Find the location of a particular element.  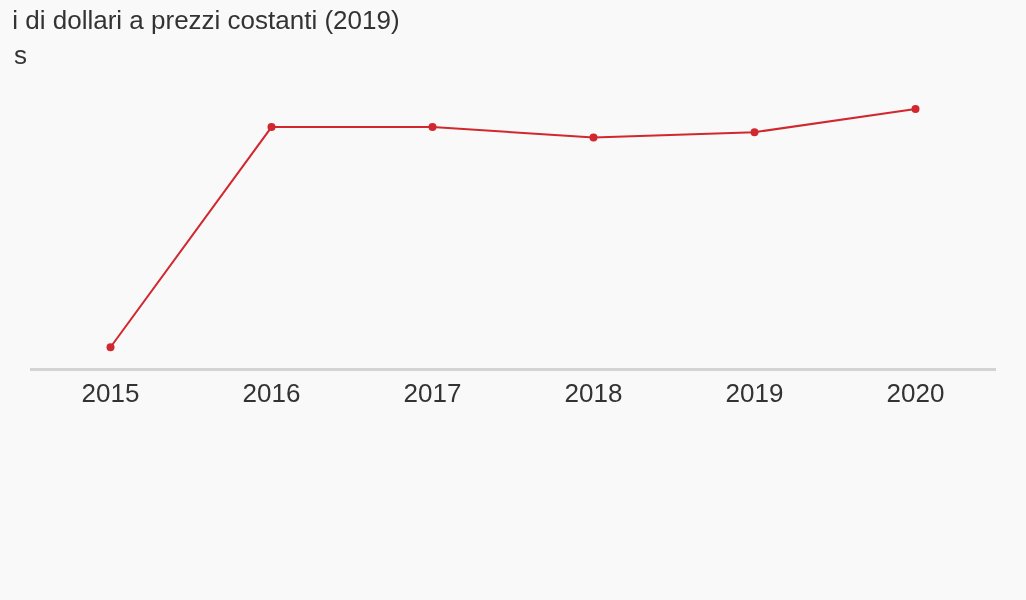

x-tick-label: 2020 is located at coordinates (915, 393).